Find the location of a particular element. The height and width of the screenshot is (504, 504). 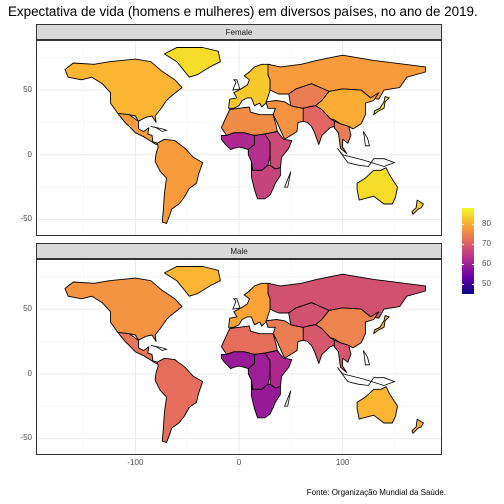

x-tick-label: -100 is located at coordinates (135, 462).